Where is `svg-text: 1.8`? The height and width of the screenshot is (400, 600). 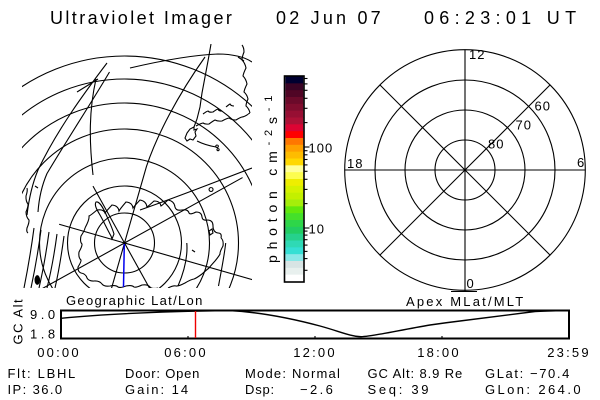
svg-text: 1.8 is located at coordinates (44, 334).